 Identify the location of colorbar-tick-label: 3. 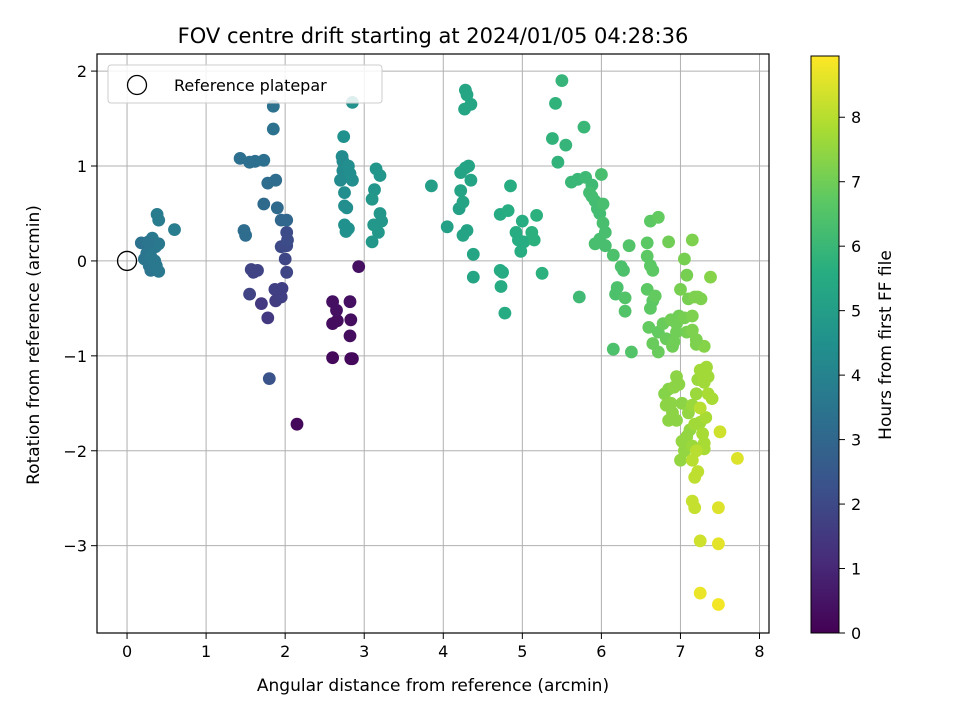
(856, 440).